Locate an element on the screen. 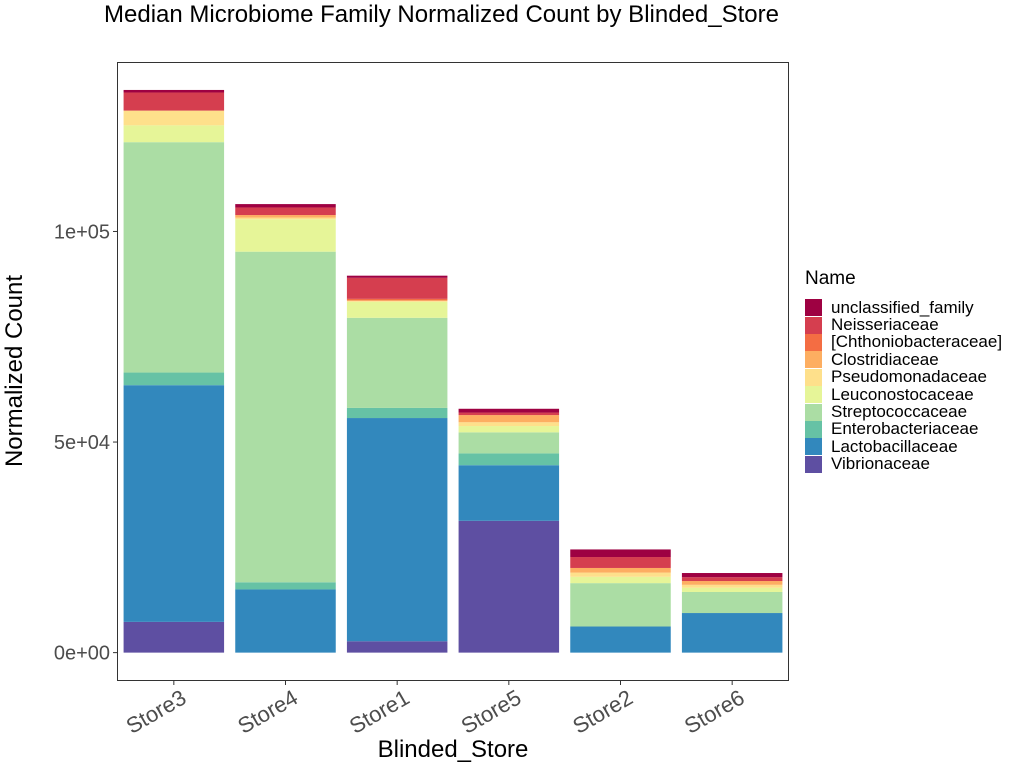 The height and width of the screenshot is (768, 1024). bar-segment-store6-lactobacillaceae is located at coordinates (732, 633).